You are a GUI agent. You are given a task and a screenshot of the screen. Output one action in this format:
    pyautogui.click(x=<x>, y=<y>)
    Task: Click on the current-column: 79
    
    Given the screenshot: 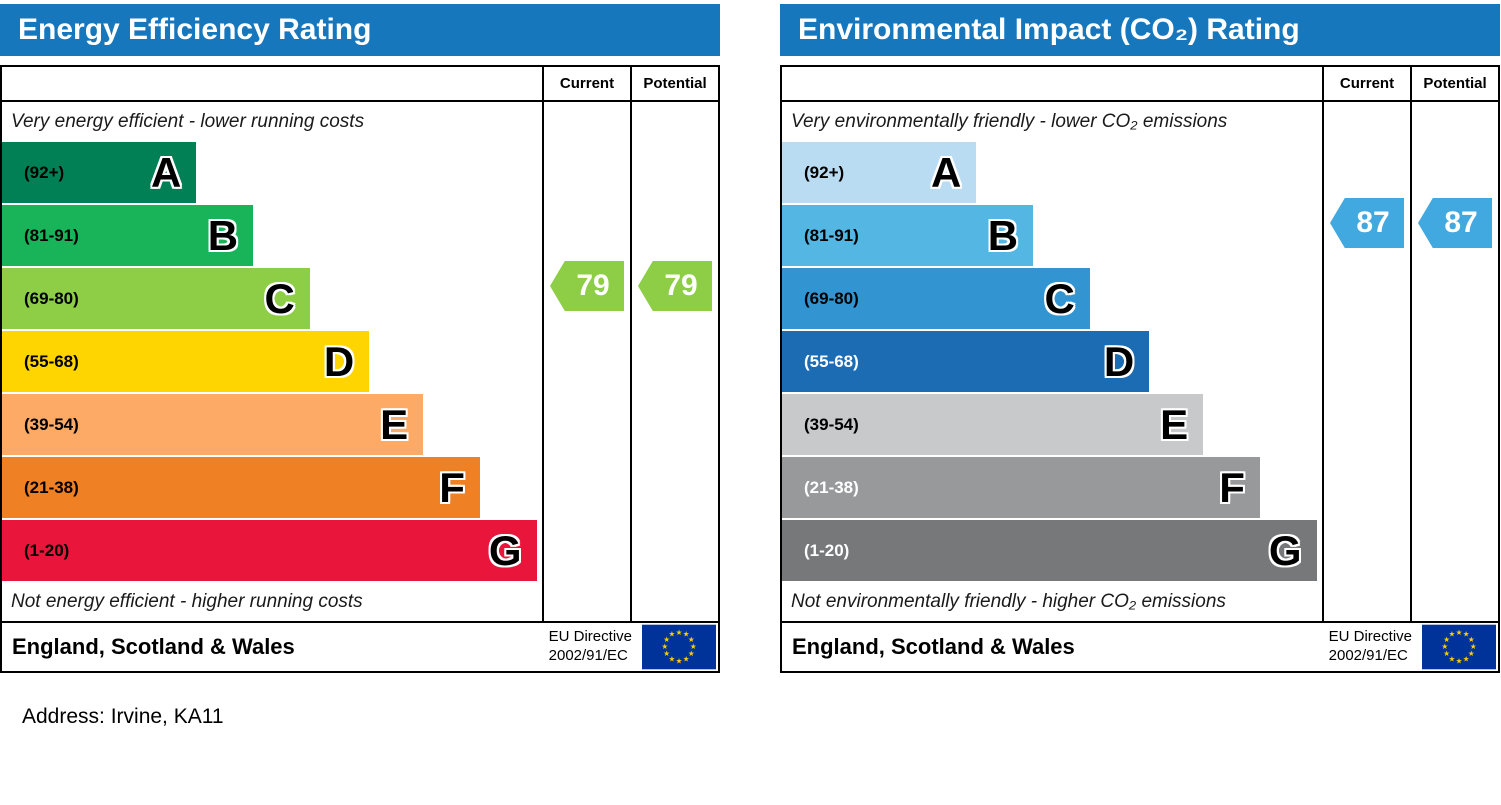 What is the action you would take?
    pyautogui.click(x=586, y=361)
    